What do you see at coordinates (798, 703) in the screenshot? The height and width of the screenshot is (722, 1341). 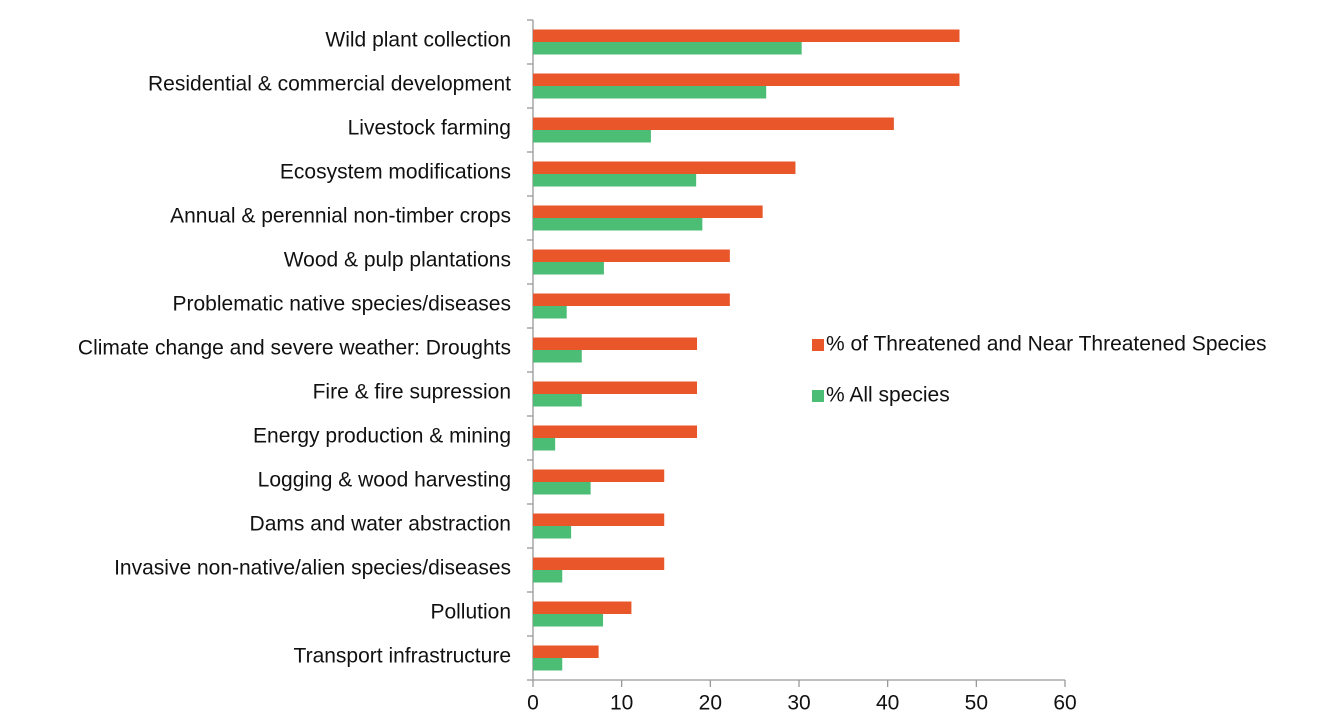 I see `x-tick-label: 30` at bounding box center [798, 703].